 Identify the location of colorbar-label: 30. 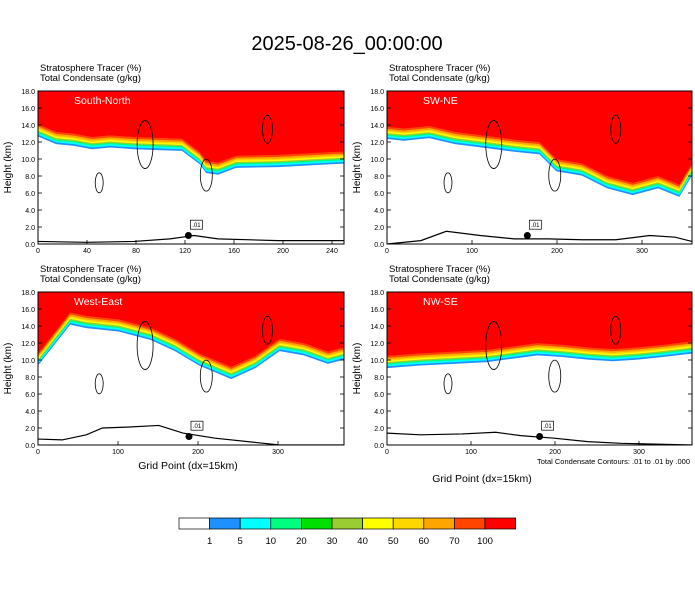
(332, 541).